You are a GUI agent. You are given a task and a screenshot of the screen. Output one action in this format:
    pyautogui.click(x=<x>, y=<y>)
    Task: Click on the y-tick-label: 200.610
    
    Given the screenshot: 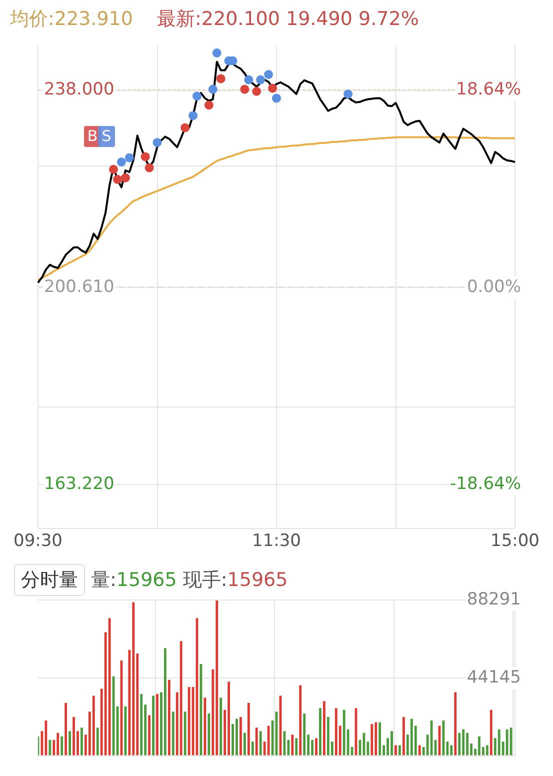 What is the action you would take?
    pyautogui.click(x=79, y=286)
    